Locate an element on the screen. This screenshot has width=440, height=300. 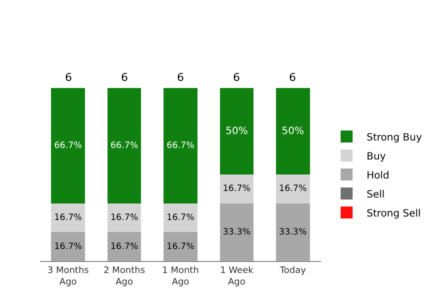
x-tick-label: Today is located at coordinates (292, 271).